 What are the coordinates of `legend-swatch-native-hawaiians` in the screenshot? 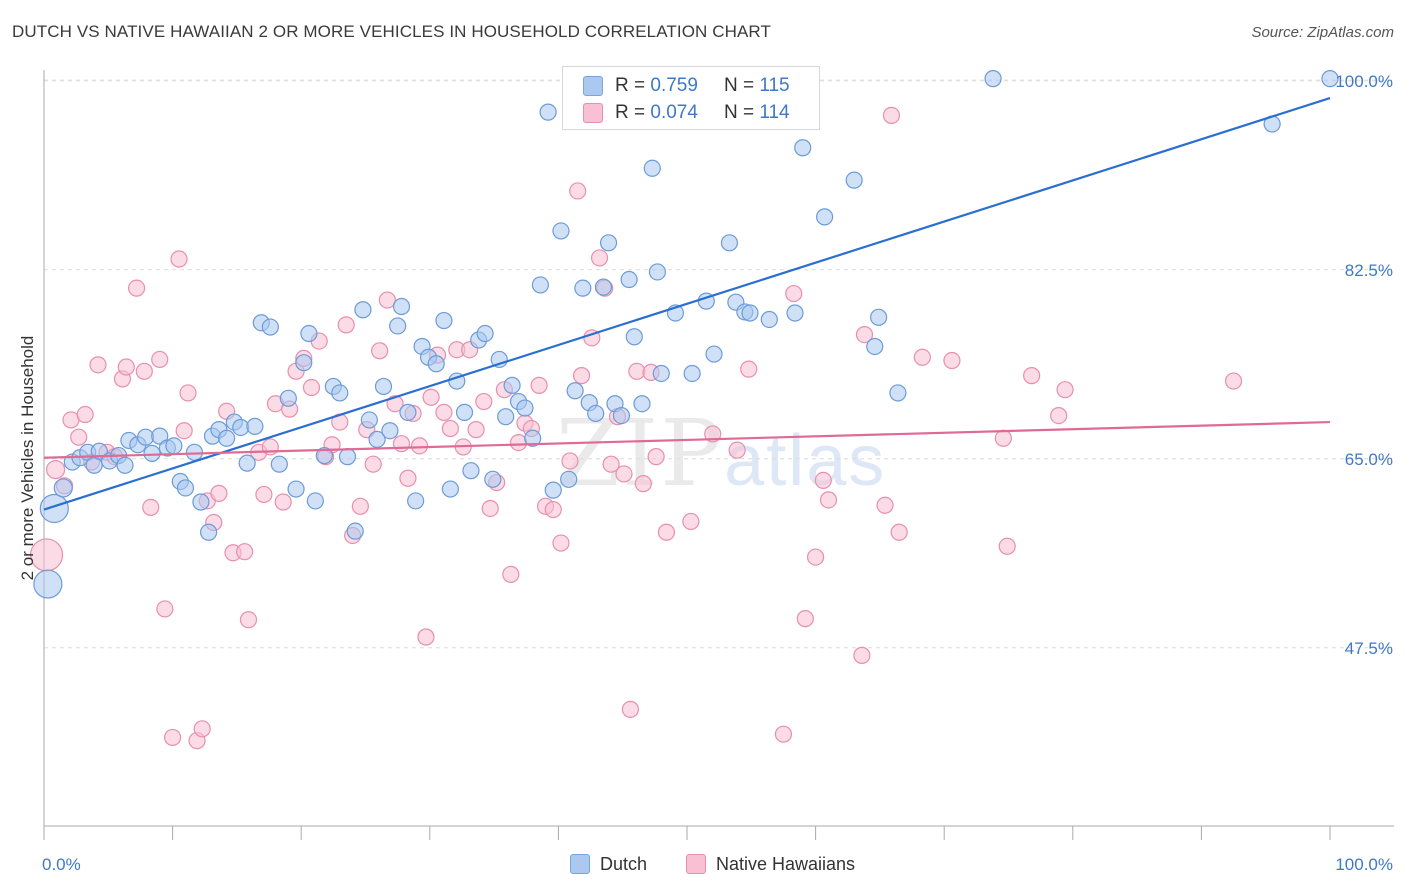 It's located at (593, 113).